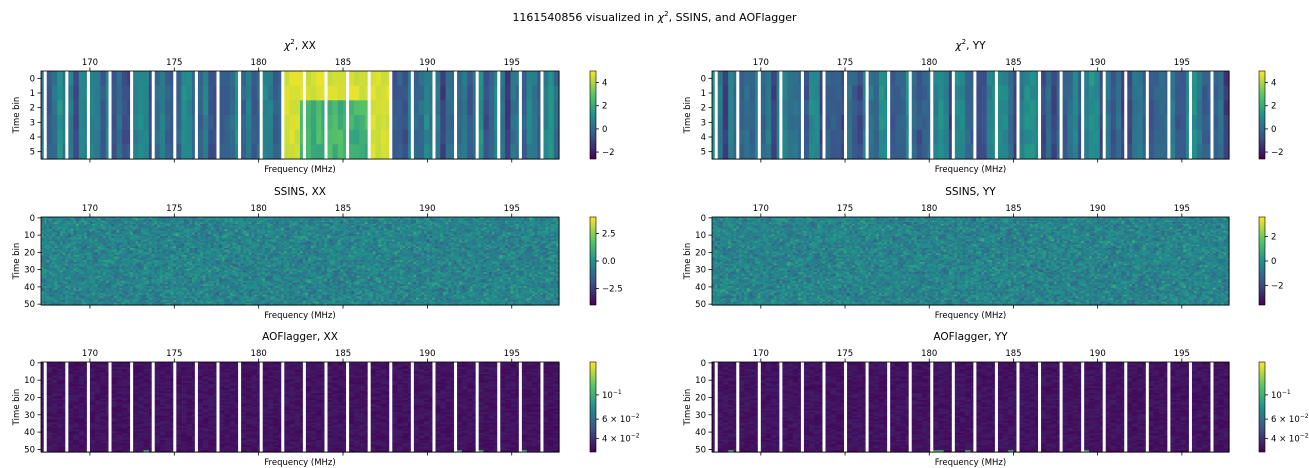 Image resolution: width=1309 pixels, height=468 pixels. What do you see at coordinates (703, 94) in the screenshot?
I see `y-tick-label: 1` at bounding box center [703, 94].